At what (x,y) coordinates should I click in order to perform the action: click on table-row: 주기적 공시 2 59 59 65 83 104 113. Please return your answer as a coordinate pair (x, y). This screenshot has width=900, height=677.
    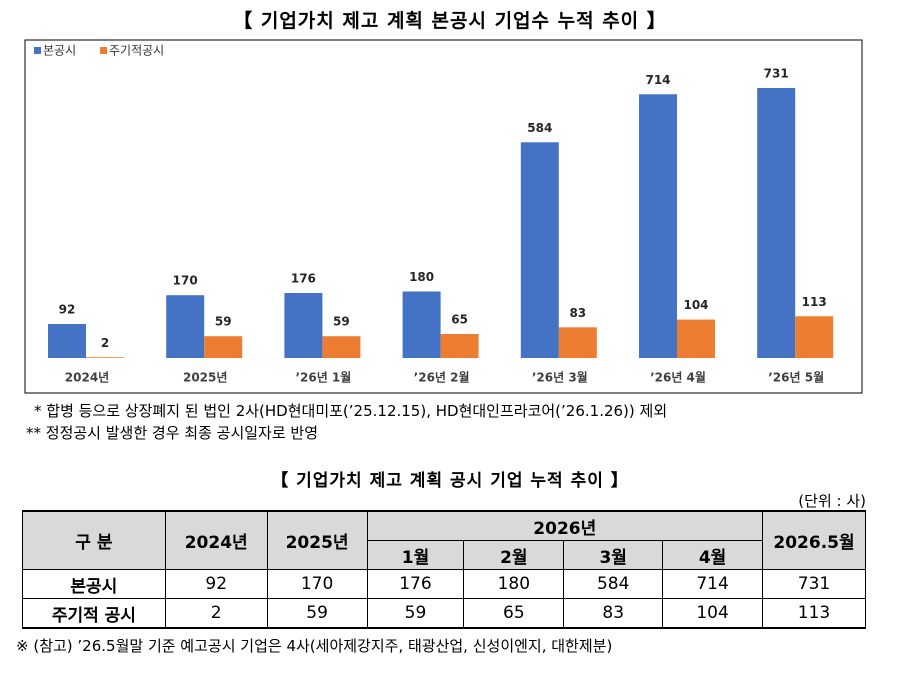
    Looking at the image, I should click on (444, 613).